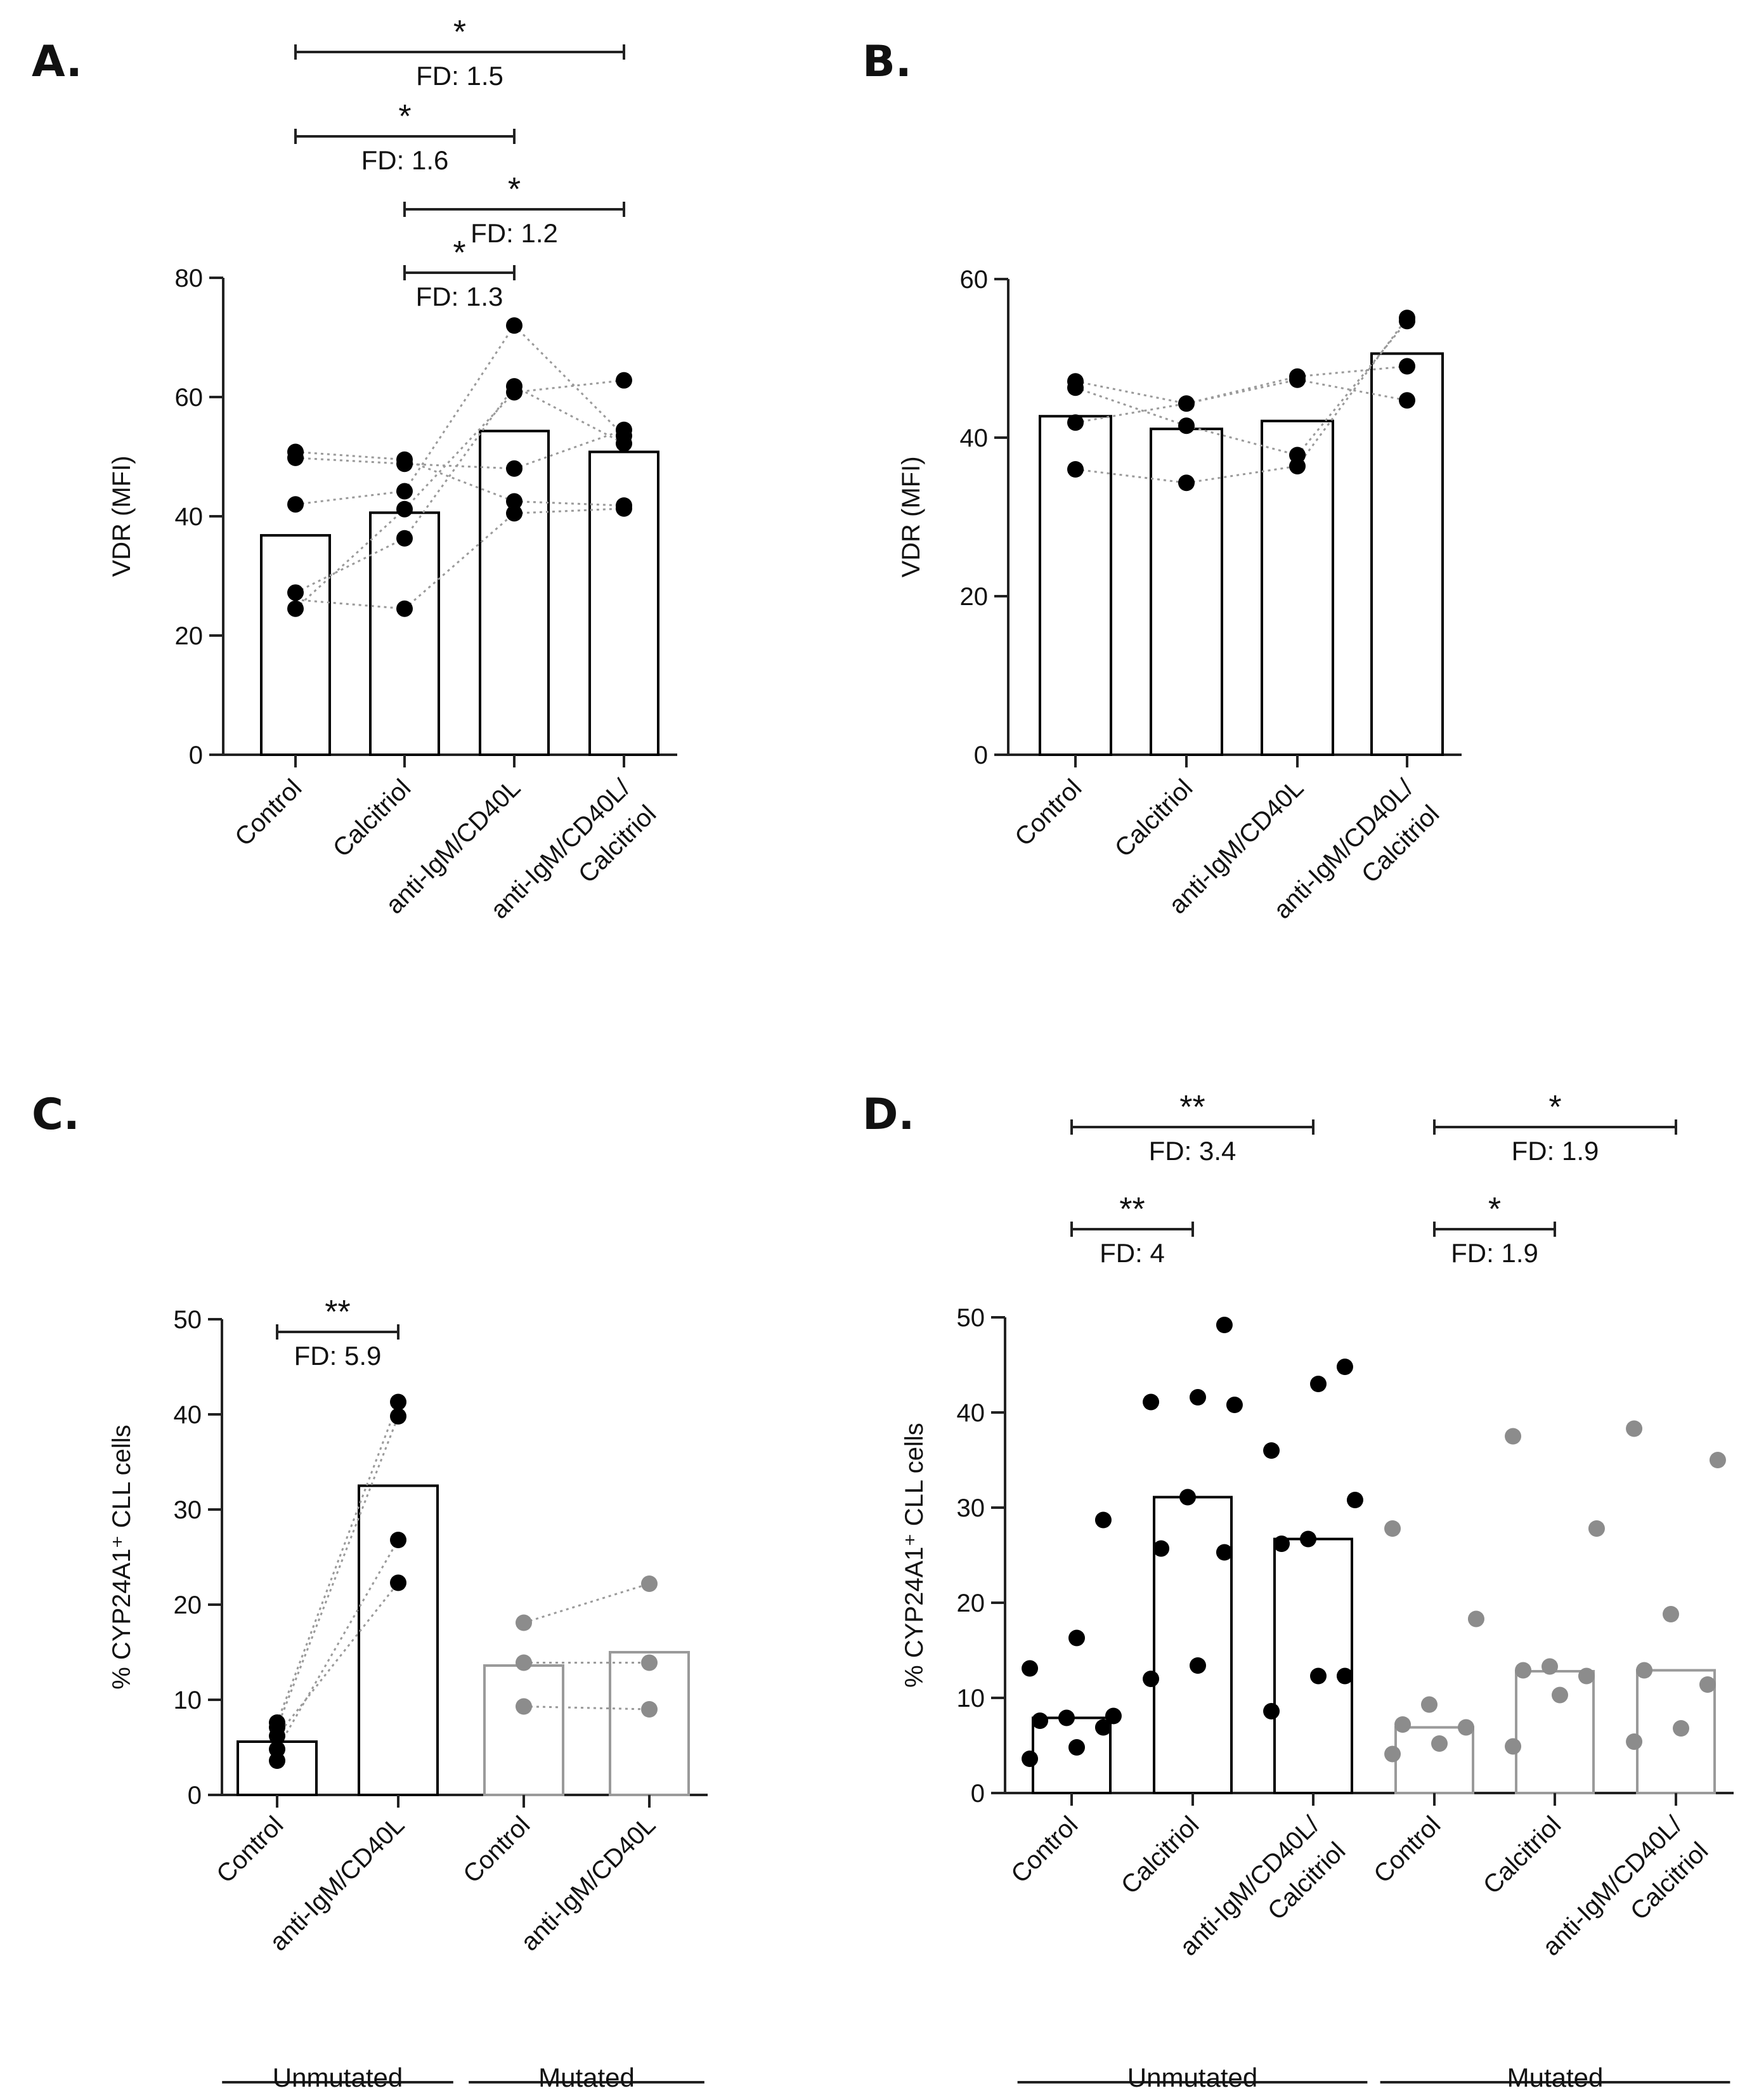 Image resolution: width=1759 pixels, height=2100 pixels. Describe the element at coordinates (57, 62) in the screenshot. I see `panel-letter: A.` at that location.